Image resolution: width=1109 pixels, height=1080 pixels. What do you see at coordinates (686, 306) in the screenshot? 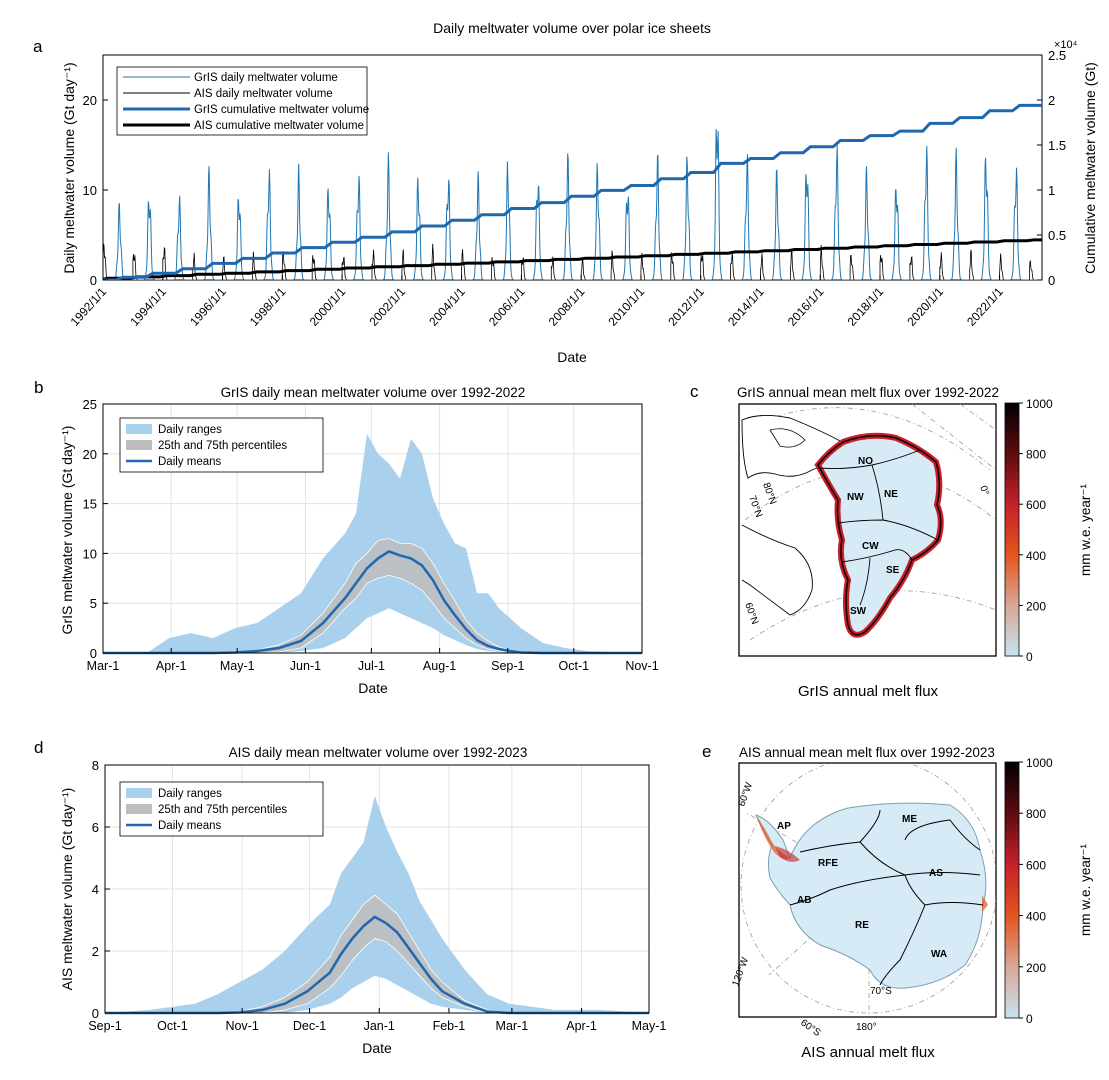
I see `x-tick-label-a: 2012/1/1` at bounding box center [686, 306].